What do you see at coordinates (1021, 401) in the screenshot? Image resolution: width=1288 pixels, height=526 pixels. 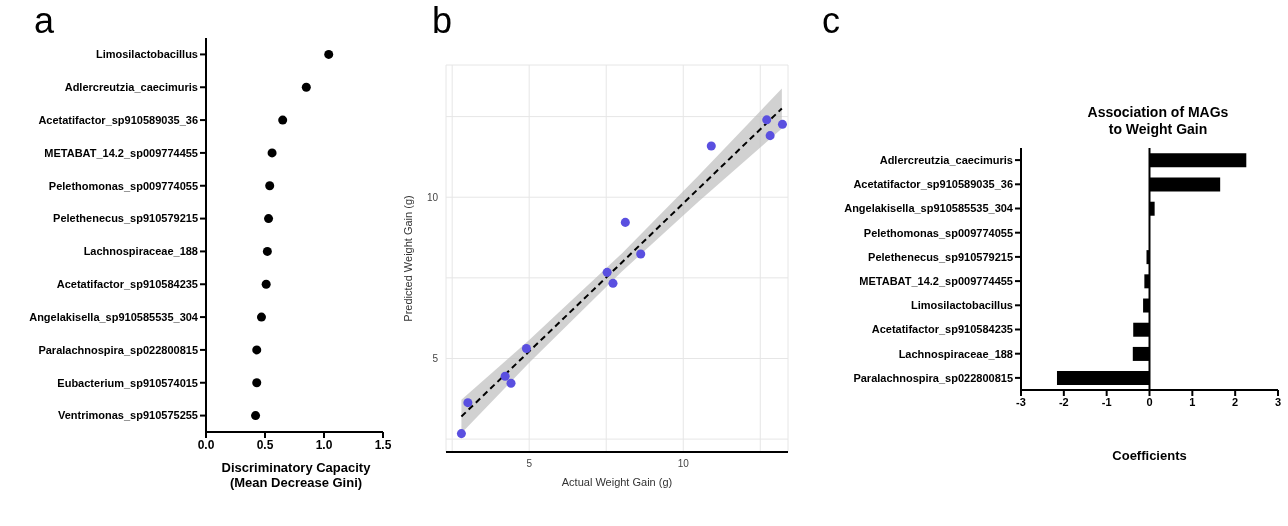 I see `x-tick-label: -3` at bounding box center [1021, 401].